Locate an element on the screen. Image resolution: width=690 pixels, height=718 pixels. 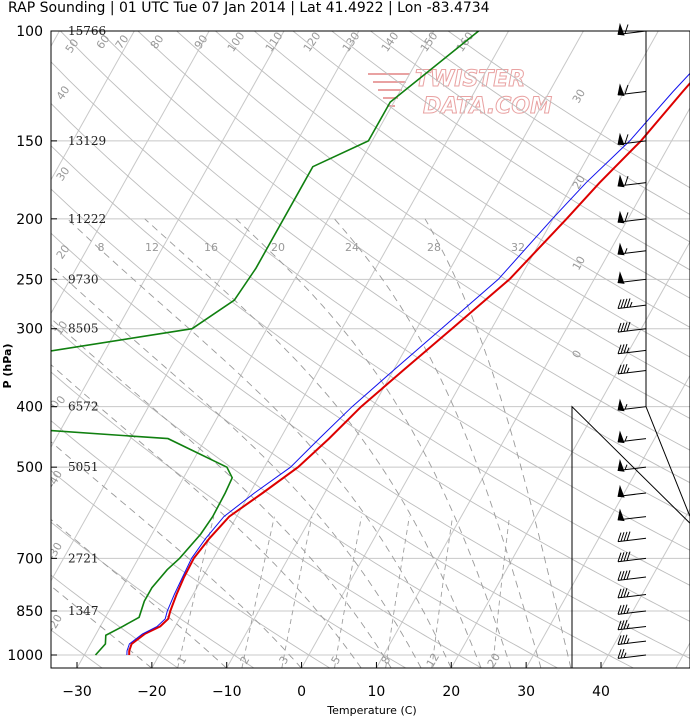
moist-adiabat-label: 32 is located at coordinates (518, 247).